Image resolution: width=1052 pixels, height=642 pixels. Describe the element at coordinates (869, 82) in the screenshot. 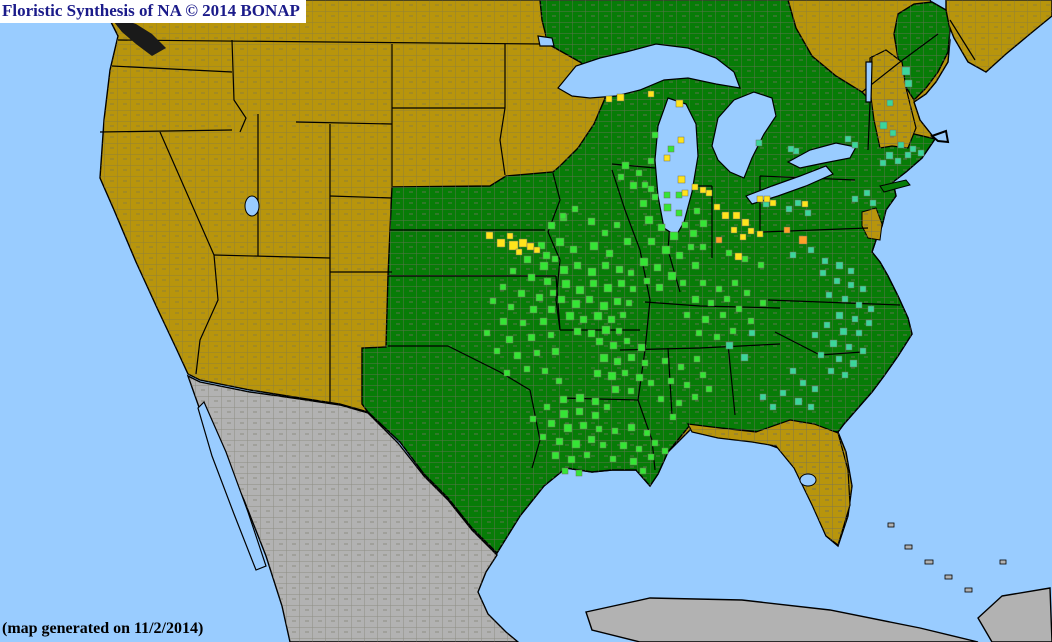

I see `lake-champlain` at that location.